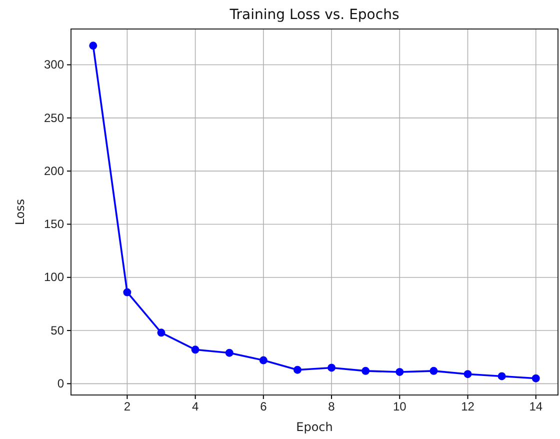 This screenshot has height=439, width=560. What do you see at coordinates (20, 212) in the screenshot?
I see `y-axis-title: Loss` at bounding box center [20, 212].